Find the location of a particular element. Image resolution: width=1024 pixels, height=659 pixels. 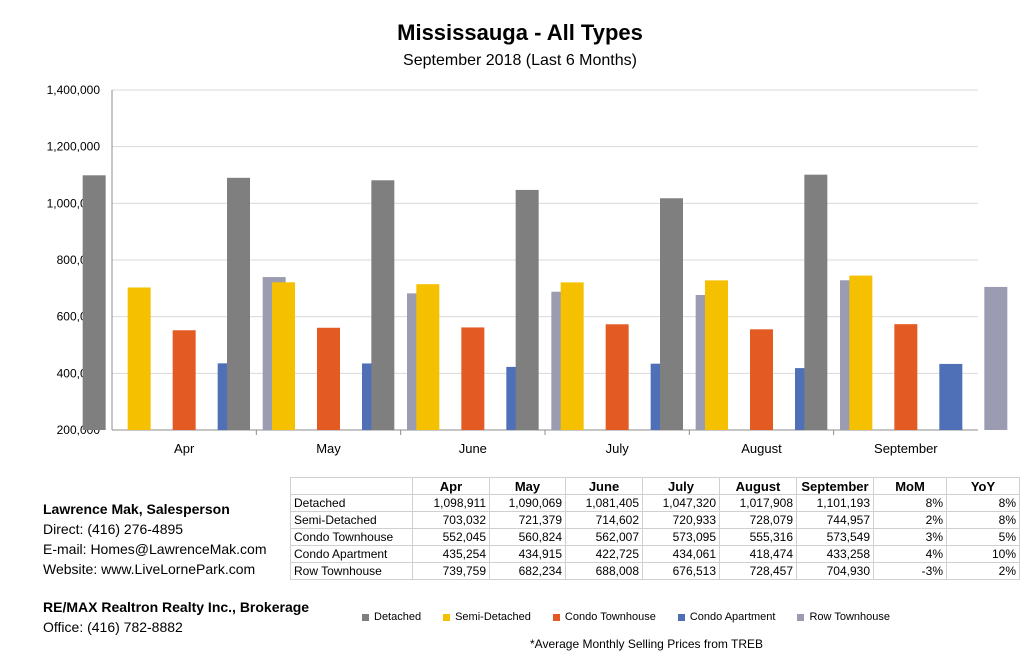

table-cell: 4% is located at coordinates (910, 554).